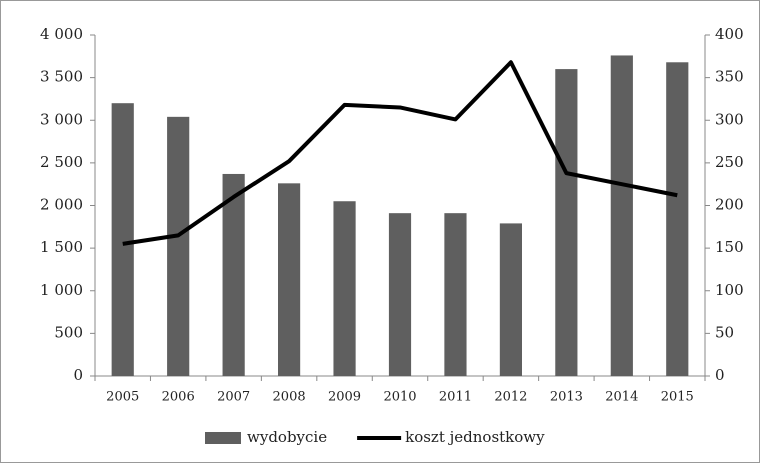  Describe the element at coordinates (122, 397) in the screenshot. I see `x-tick-label: 2005` at that location.